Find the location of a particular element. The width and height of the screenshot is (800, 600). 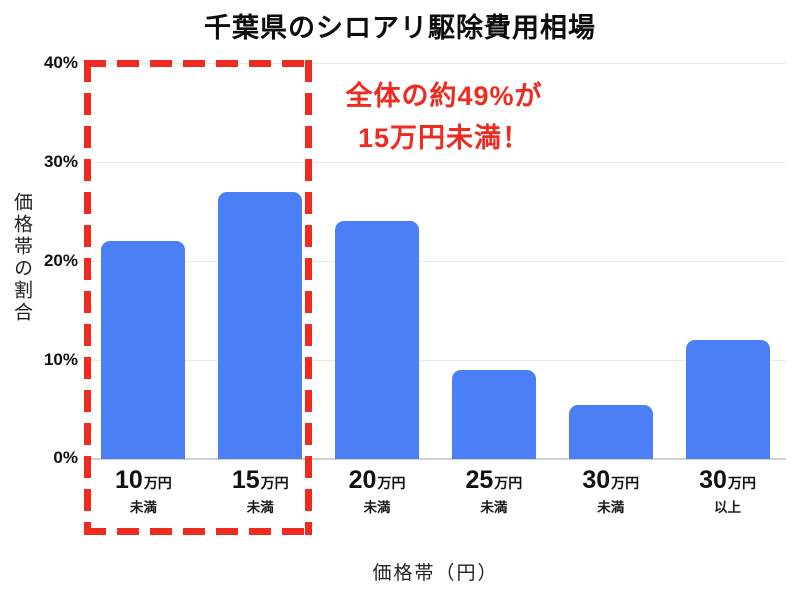

gridline-20pct is located at coordinates (435, 261).